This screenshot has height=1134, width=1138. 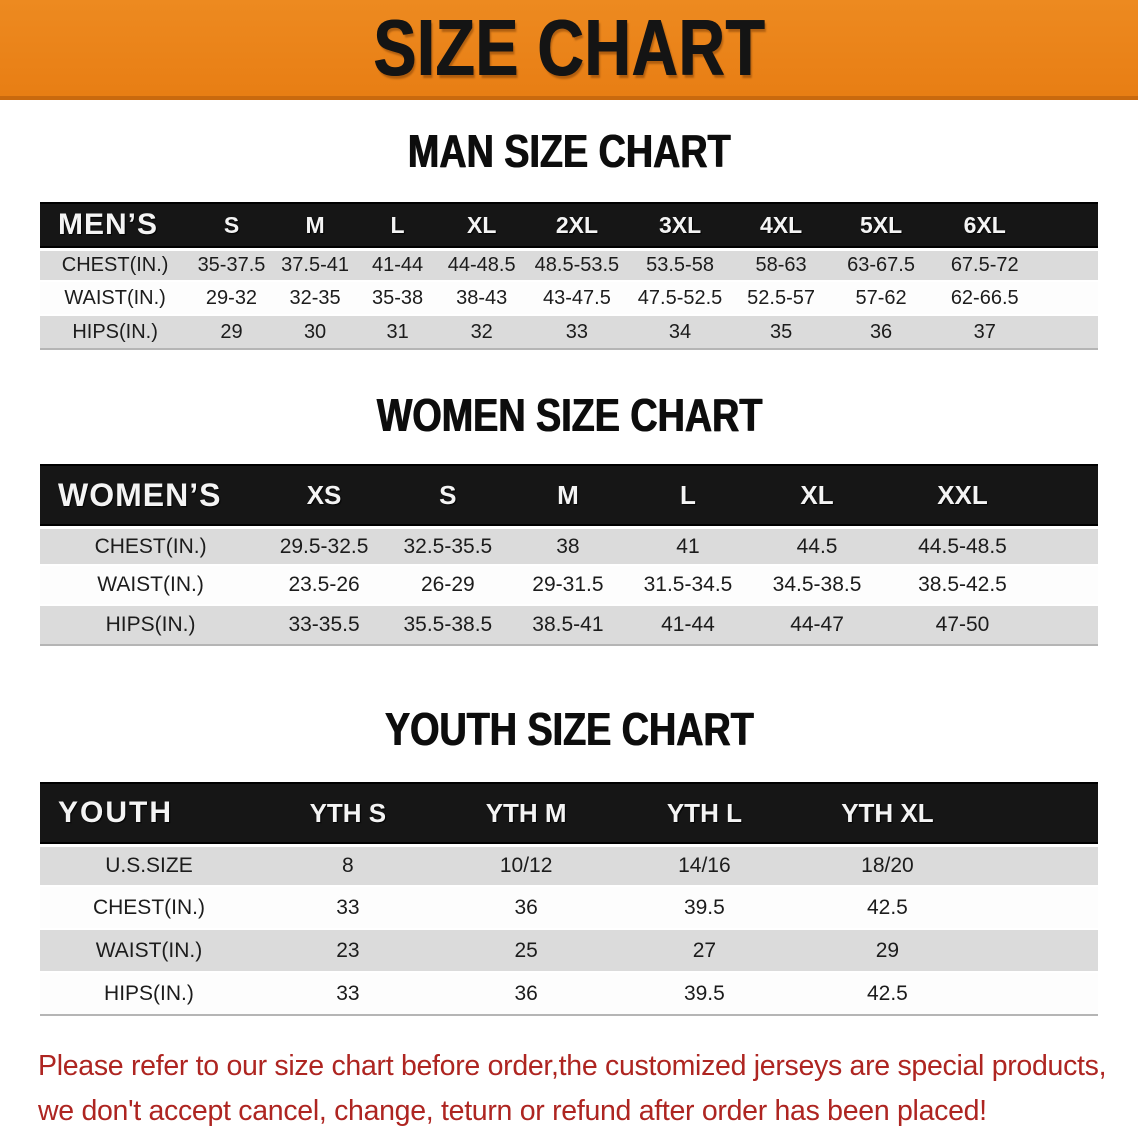 What do you see at coordinates (704, 865) in the screenshot?
I see `value-cell: 14/16` at bounding box center [704, 865].